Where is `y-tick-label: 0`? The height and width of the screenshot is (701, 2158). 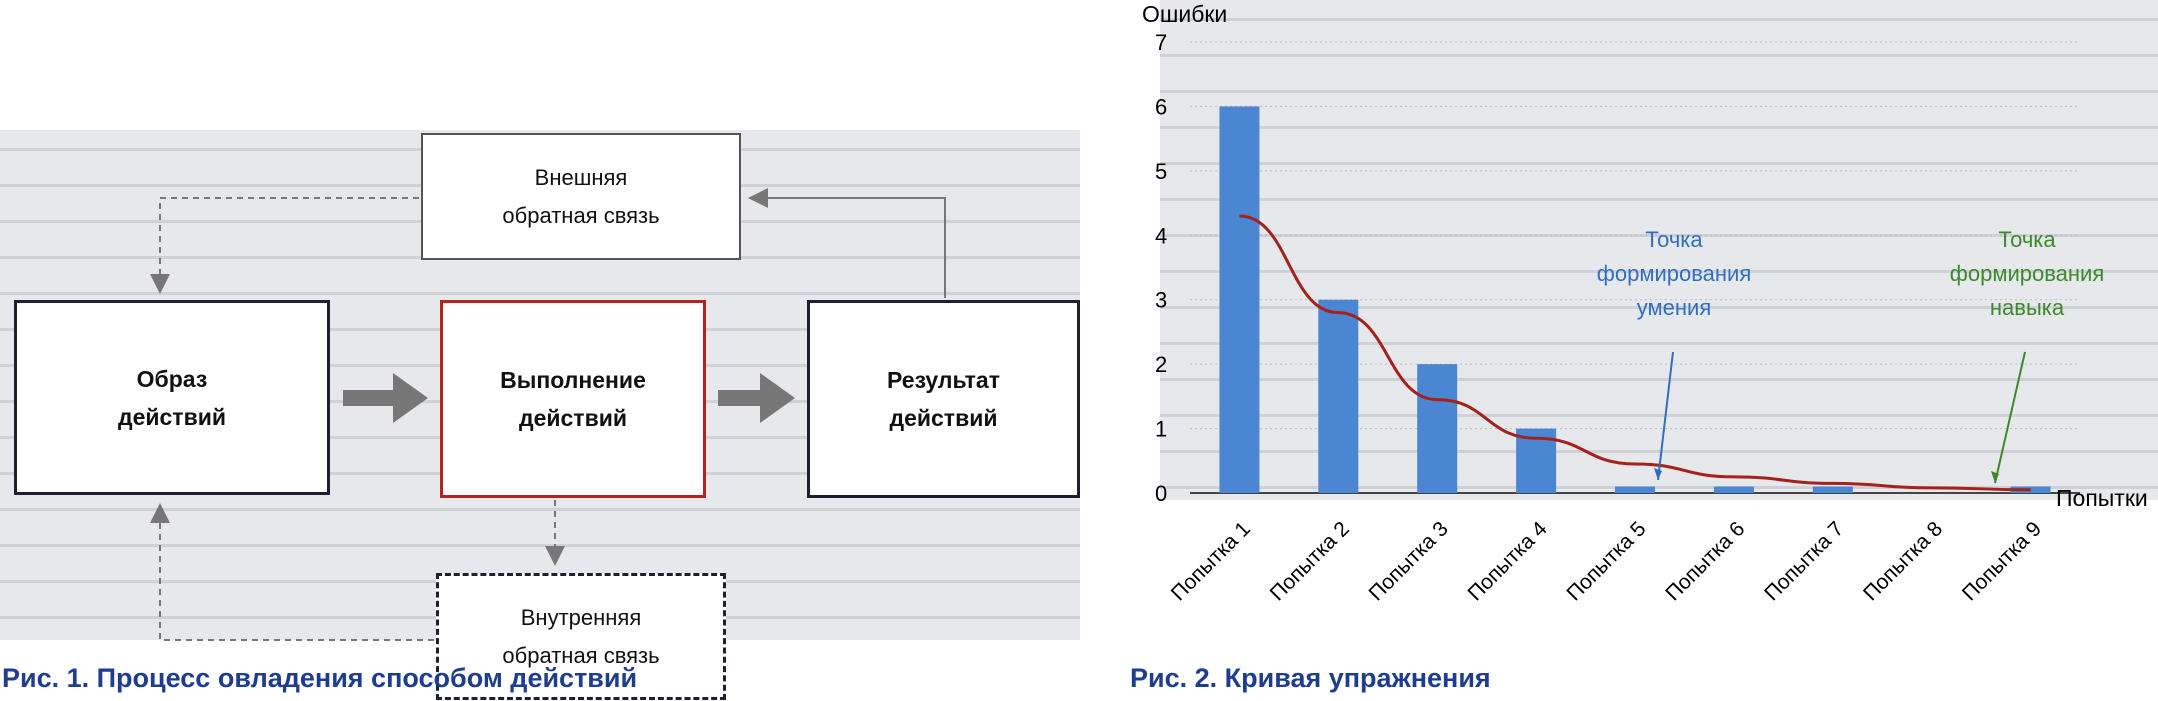 y-tick-label: 0 is located at coordinates (1161, 493).